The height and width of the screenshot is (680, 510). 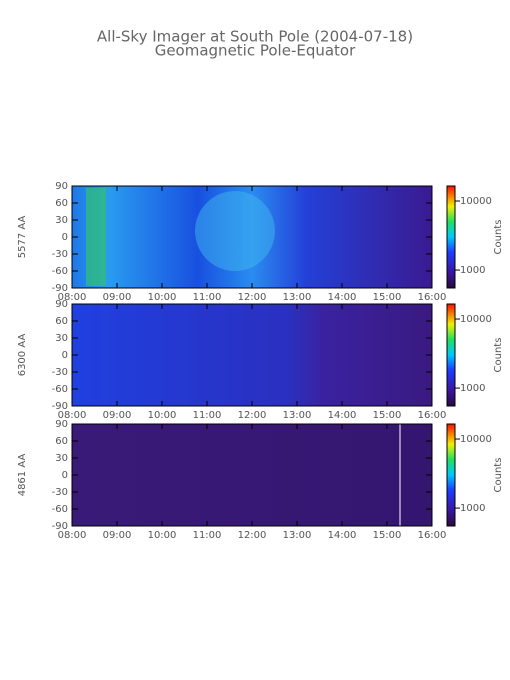 I want to click on y-axis-label: 6300 AA, so click(x=22, y=355).